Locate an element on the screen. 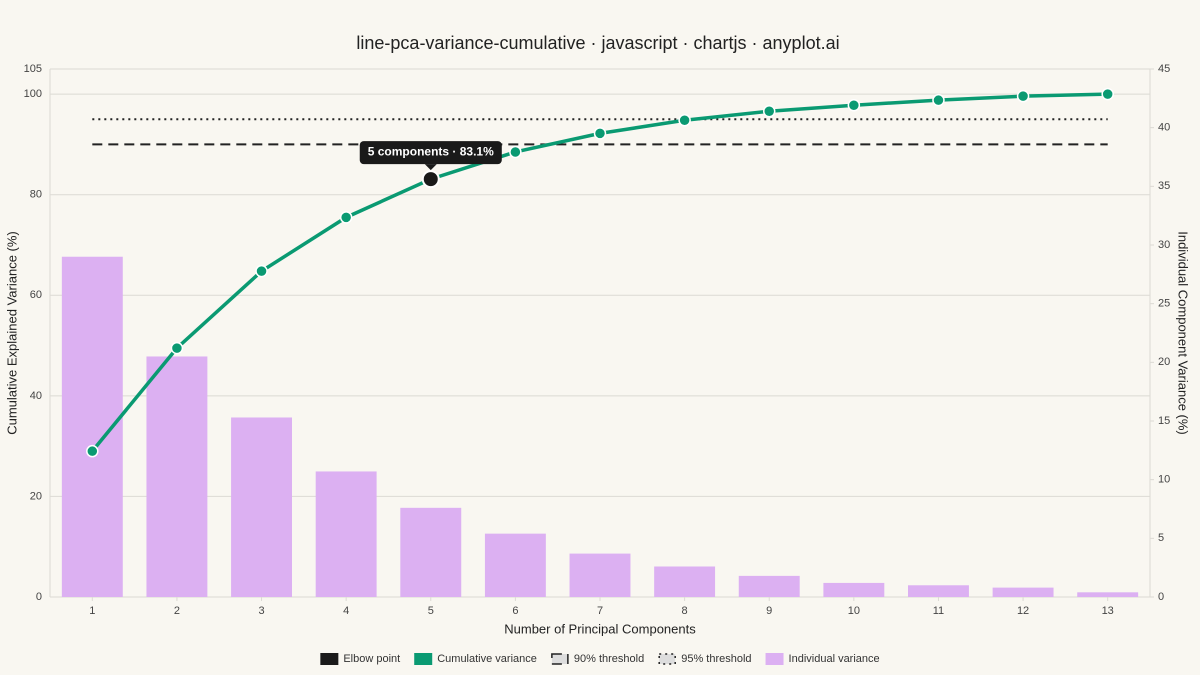  legend-label: 90% threshold is located at coordinates (609, 659).